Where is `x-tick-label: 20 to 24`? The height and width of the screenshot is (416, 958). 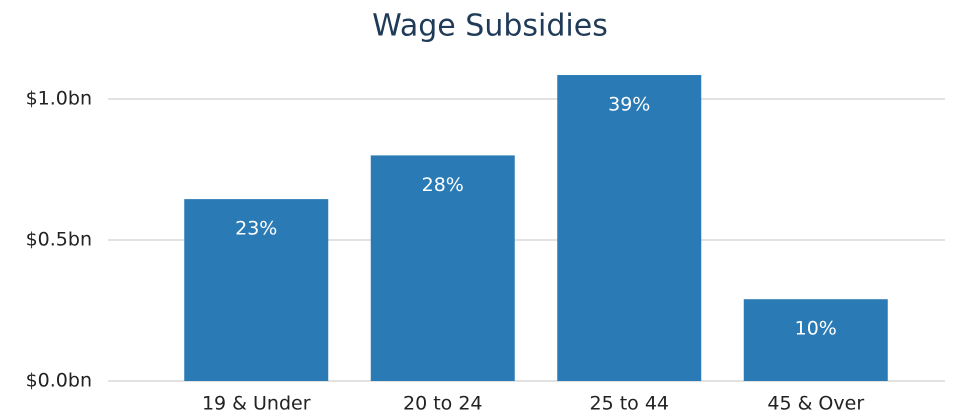 x-tick-label: 20 to 24 is located at coordinates (443, 404).